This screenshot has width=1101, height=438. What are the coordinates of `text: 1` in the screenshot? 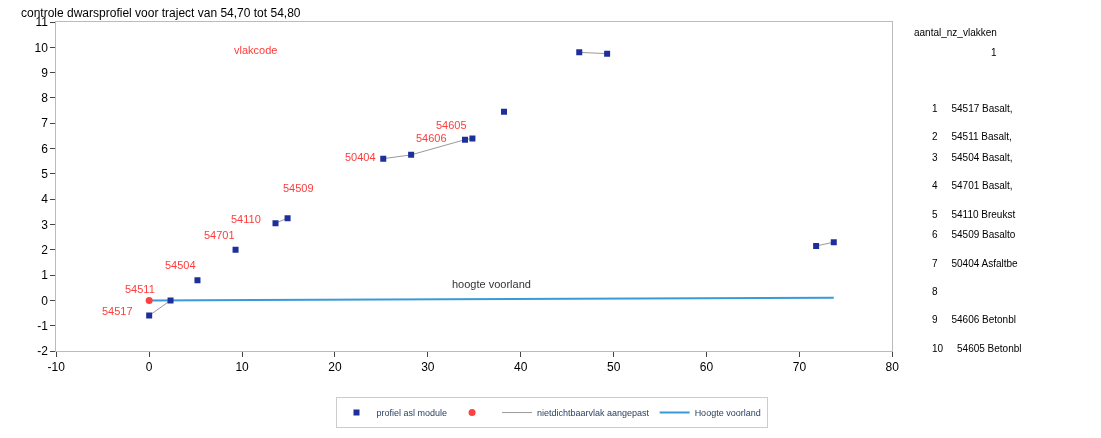 It's located at (994, 52).